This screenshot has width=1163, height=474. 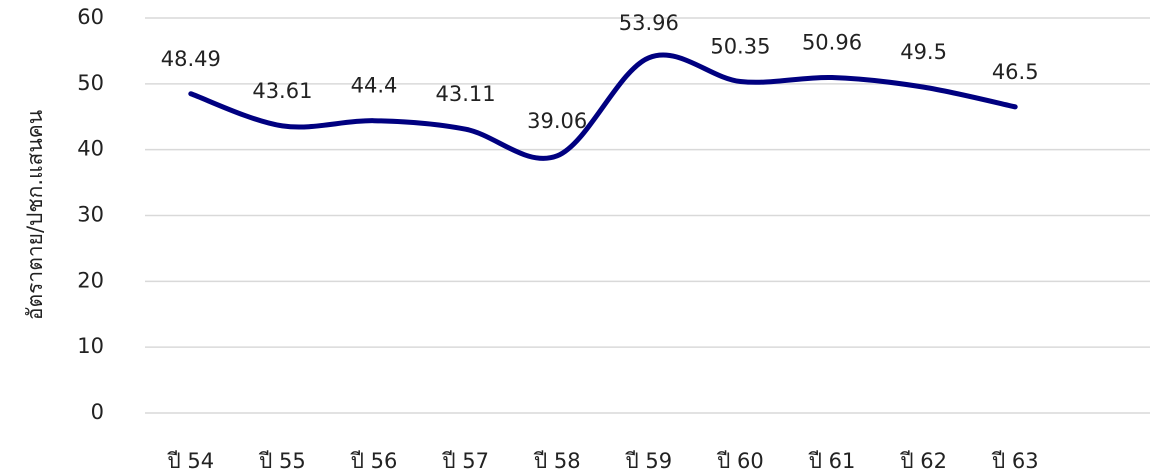 I want to click on x-tick-label: ปี 58, so click(x=556, y=461).